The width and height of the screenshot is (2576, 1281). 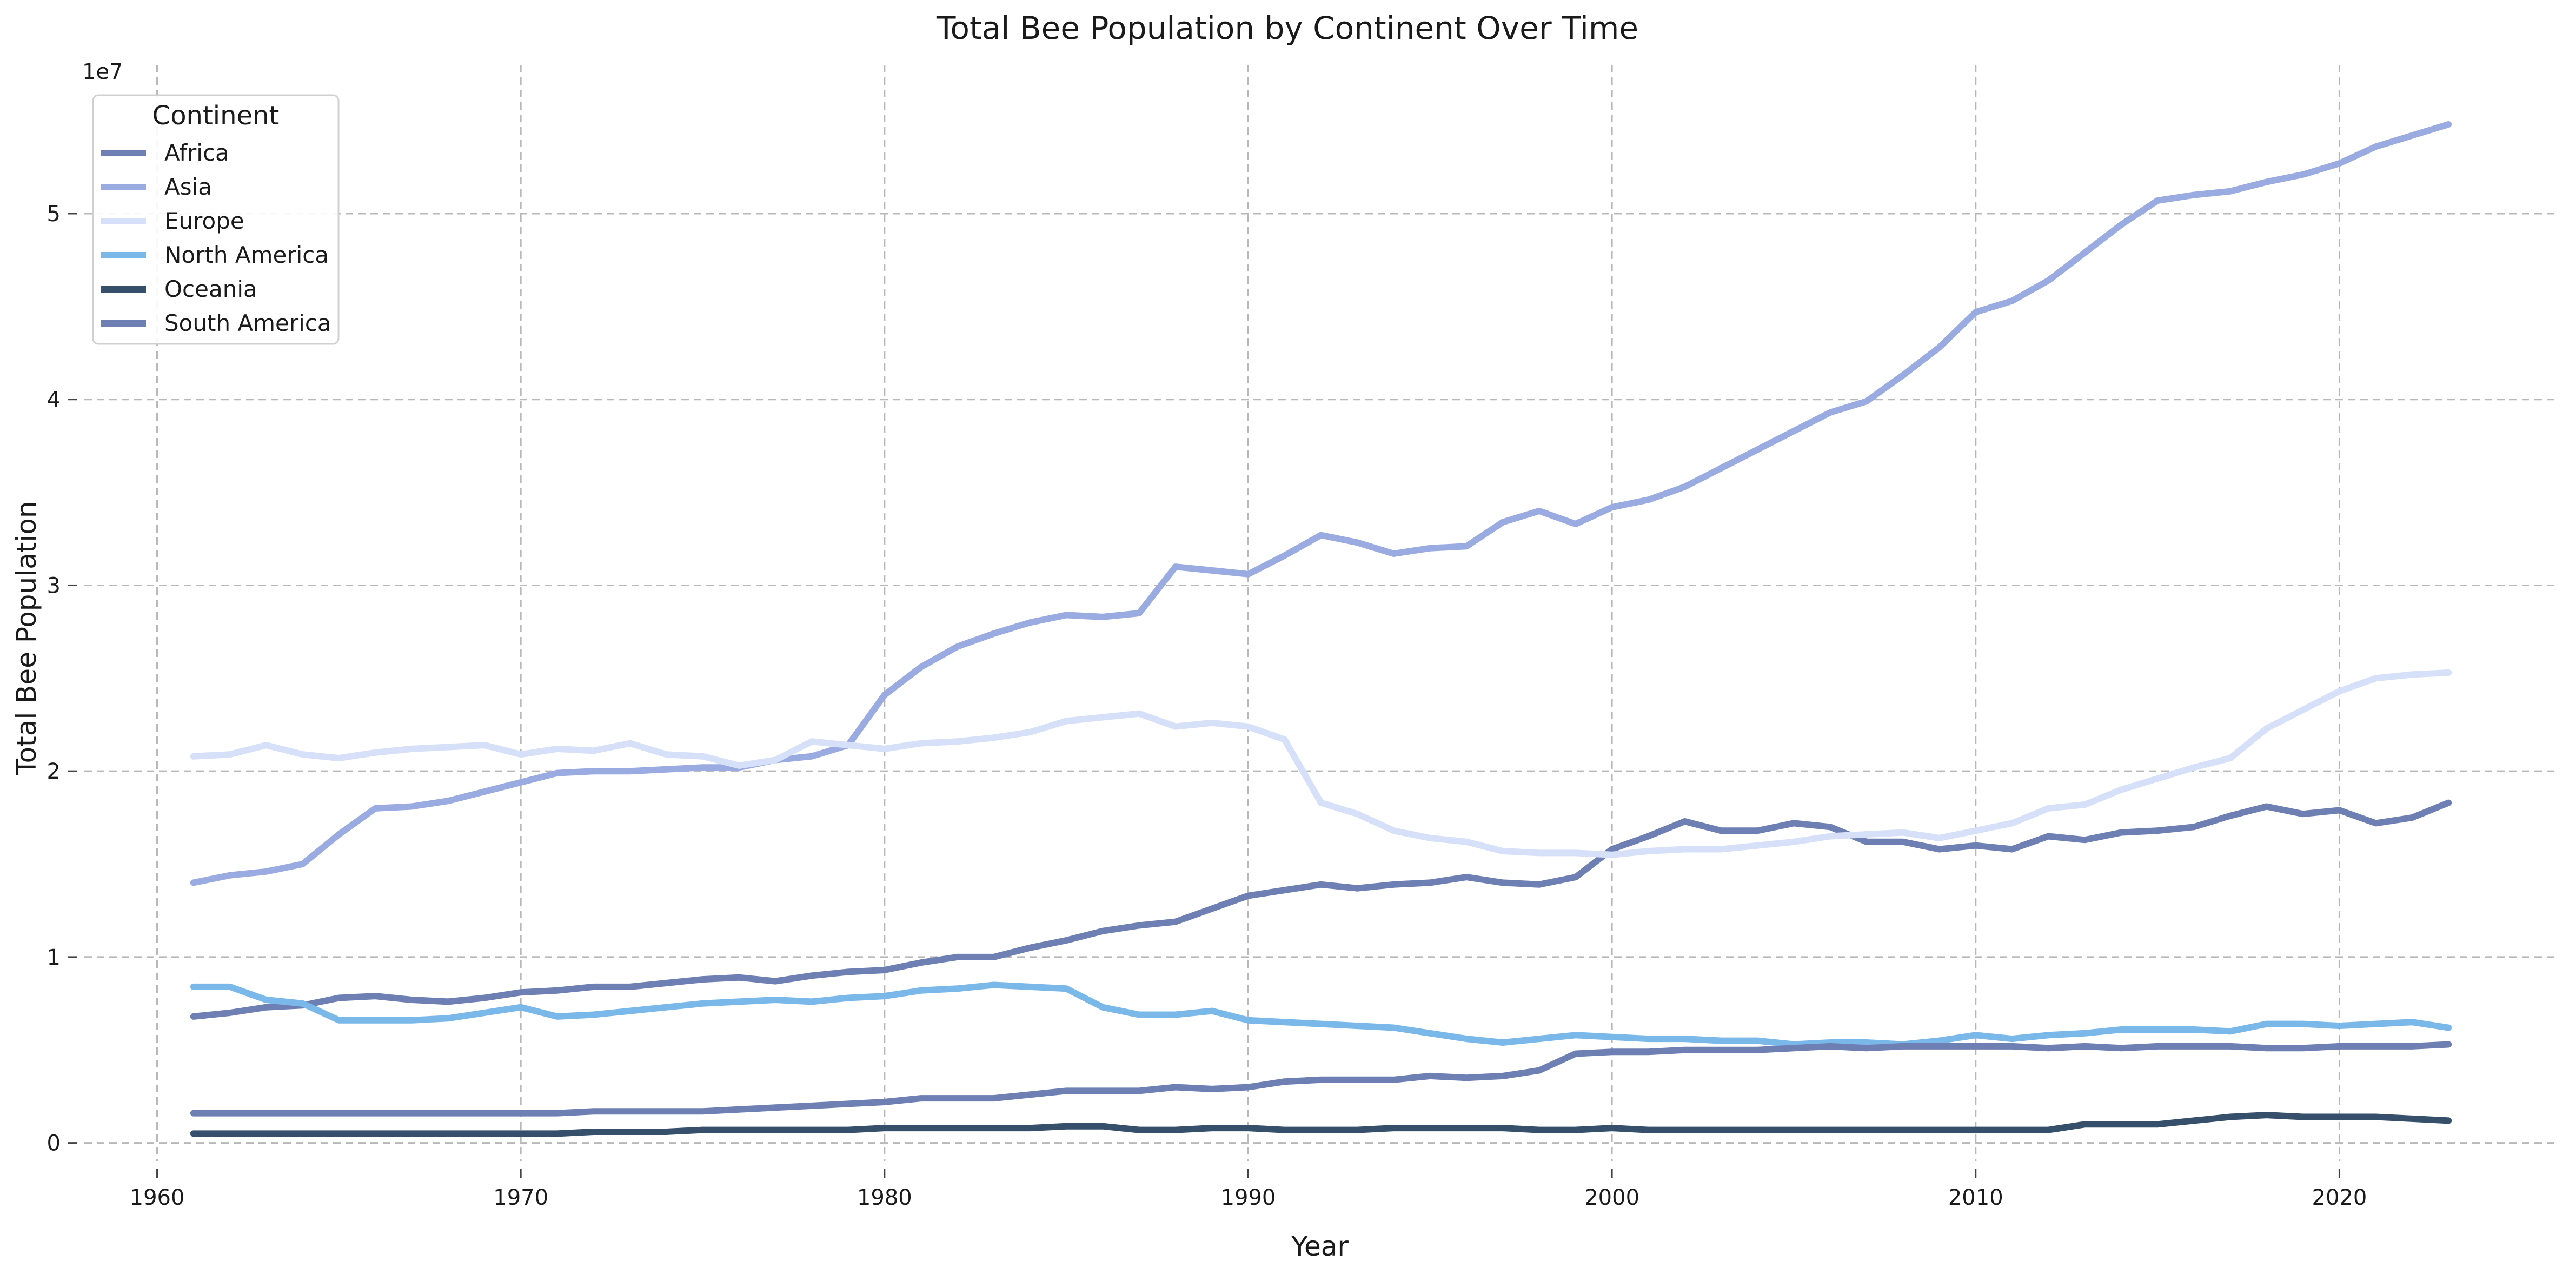 What do you see at coordinates (1611, 1197) in the screenshot?
I see `x-tick-label: 2000` at bounding box center [1611, 1197].